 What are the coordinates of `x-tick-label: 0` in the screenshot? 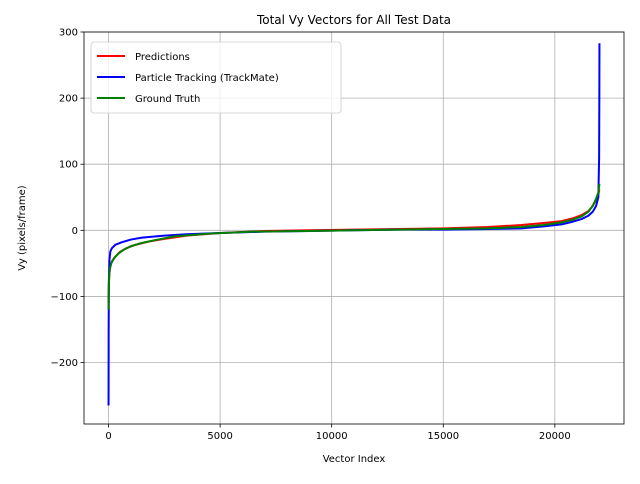 It's located at (108, 436).